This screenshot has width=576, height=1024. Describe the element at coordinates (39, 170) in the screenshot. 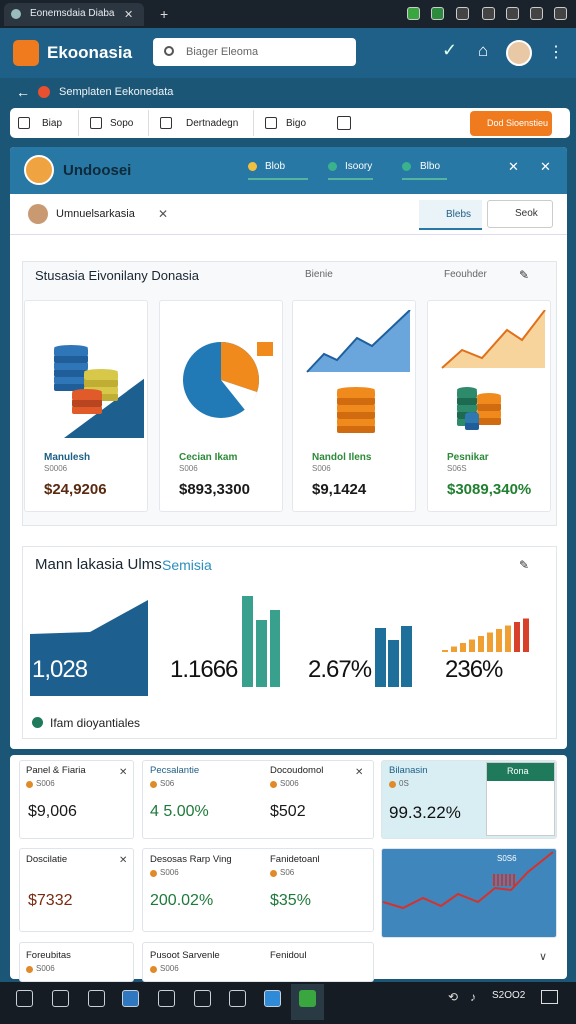

I see `panel-logo` at that location.